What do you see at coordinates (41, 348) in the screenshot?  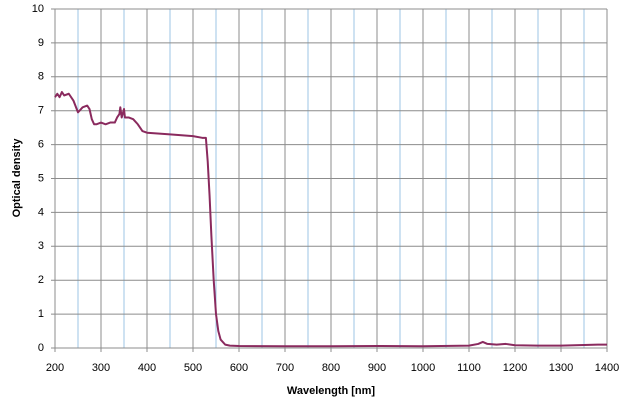 I see `y-tick-label: 0` at bounding box center [41, 348].